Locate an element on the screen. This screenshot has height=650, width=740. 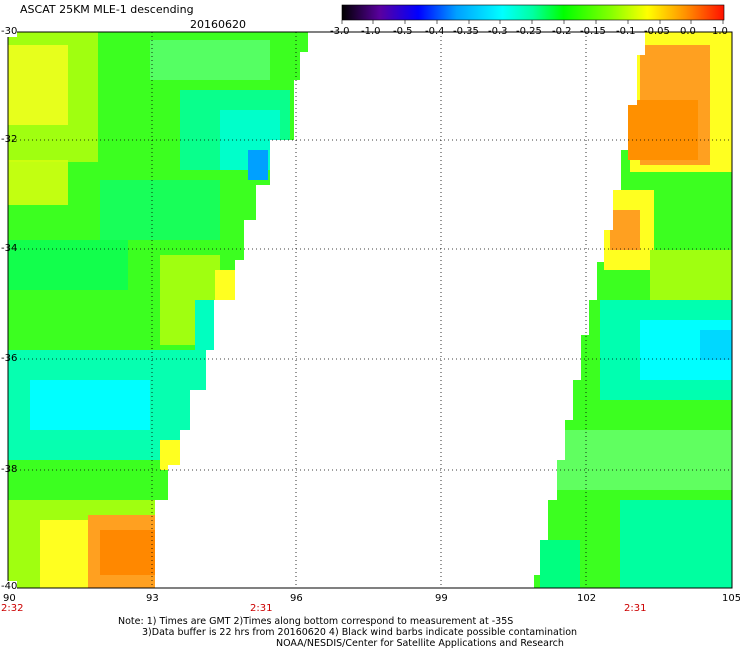
y-tick-label: -40 is located at coordinates (9, 586).